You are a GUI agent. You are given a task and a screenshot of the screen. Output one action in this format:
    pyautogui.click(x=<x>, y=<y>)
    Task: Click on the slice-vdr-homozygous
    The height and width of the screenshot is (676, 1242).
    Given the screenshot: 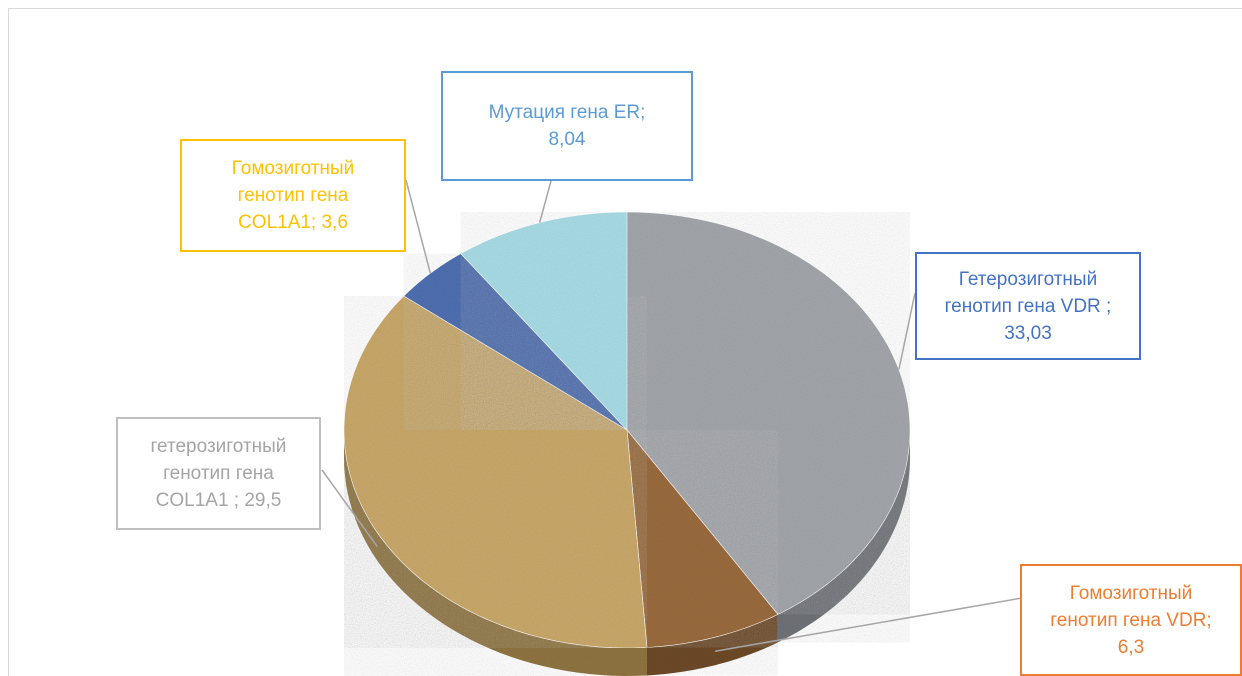 What is the action you would take?
    pyautogui.click(x=702, y=538)
    